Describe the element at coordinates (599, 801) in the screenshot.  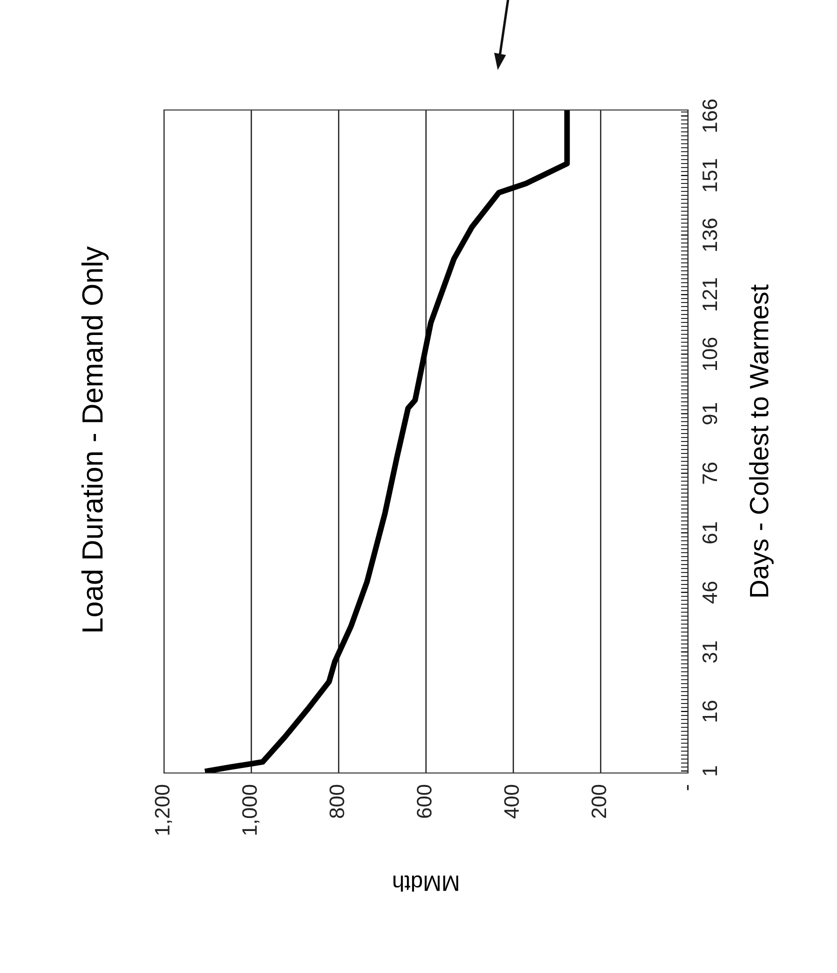
I see `x-tick-label: 200` at that location.